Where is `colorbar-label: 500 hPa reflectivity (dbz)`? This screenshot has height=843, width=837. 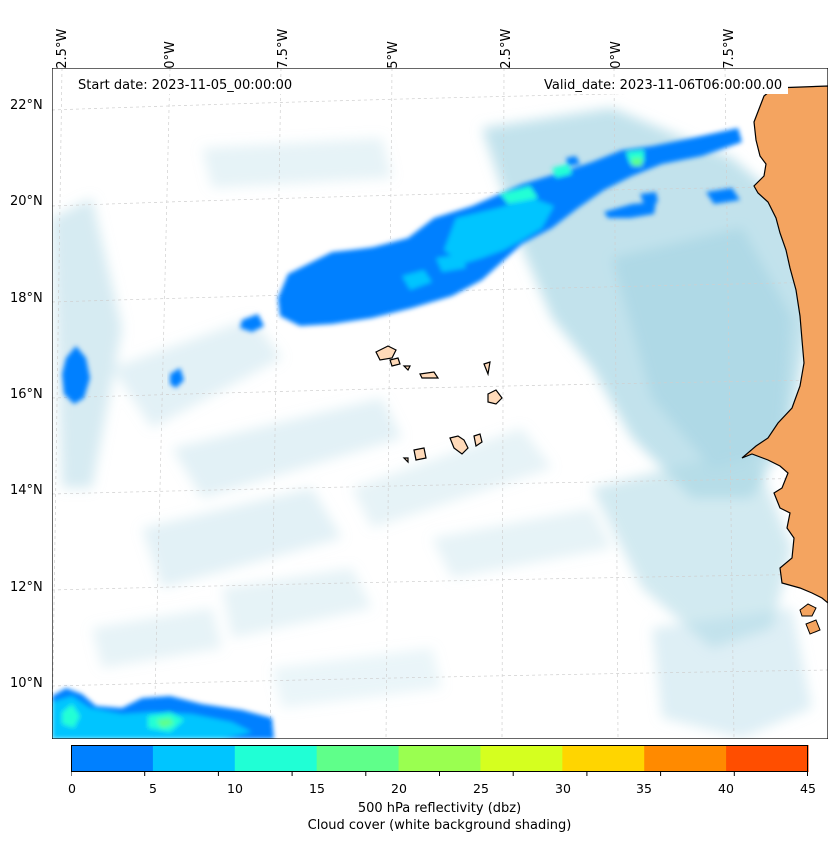 colorbar-label: 500 hPa reflectivity (dbz) is located at coordinates (439, 808).